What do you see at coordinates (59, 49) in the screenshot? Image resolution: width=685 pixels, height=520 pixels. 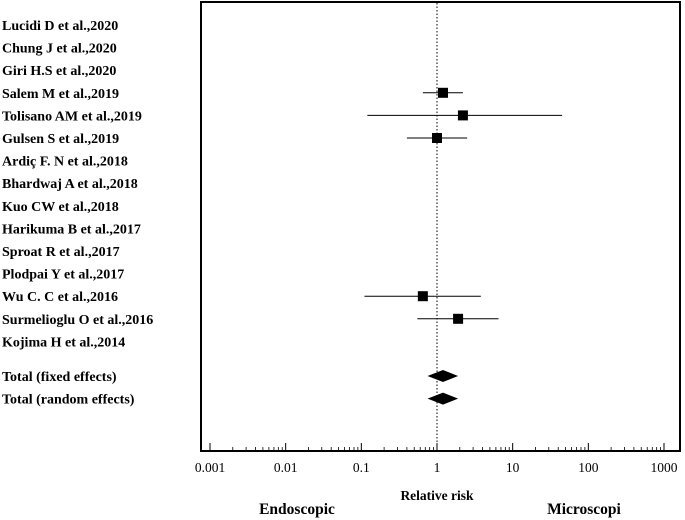 I see `study-label: Chung J et al.,2020` at bounding box center [59, 49].